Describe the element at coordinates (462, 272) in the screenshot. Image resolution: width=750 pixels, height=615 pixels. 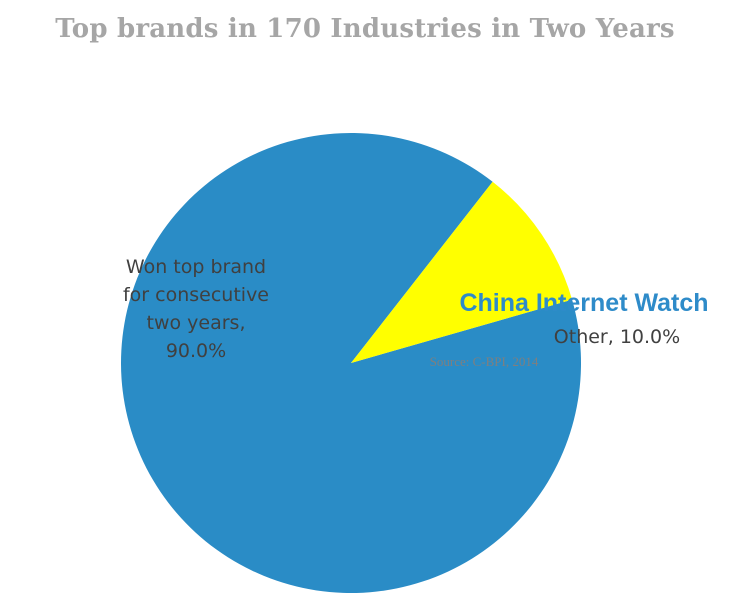
I see `pie-slice-other` at that location.